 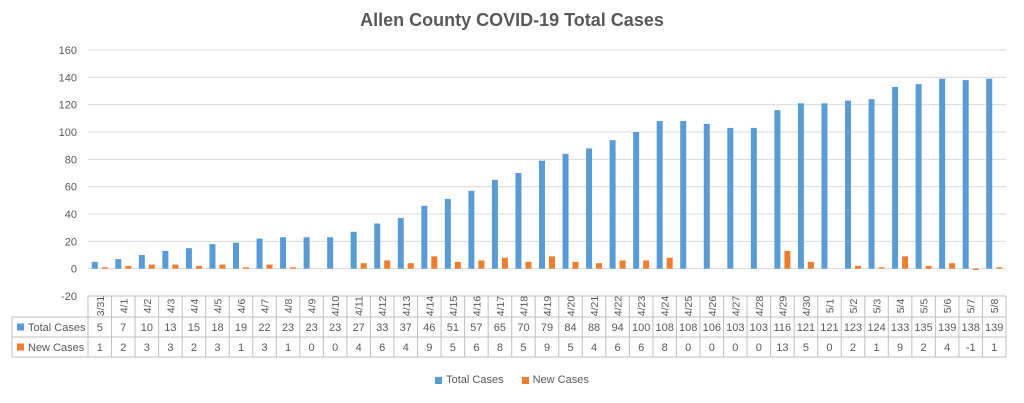 What do you see at coordinates (500, 328) in the screenshot?
I see `table-value-total-cases: 65` at bounding box center [500, 328].